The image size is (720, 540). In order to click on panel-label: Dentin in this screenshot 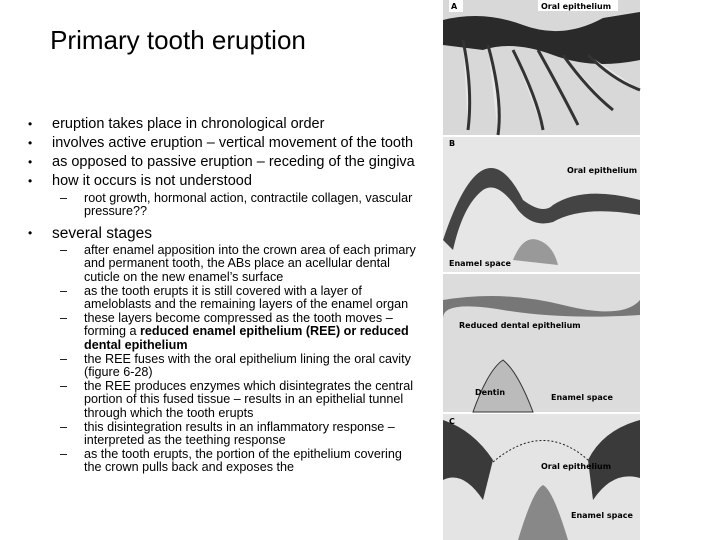, I will do `click(490, 392)`.